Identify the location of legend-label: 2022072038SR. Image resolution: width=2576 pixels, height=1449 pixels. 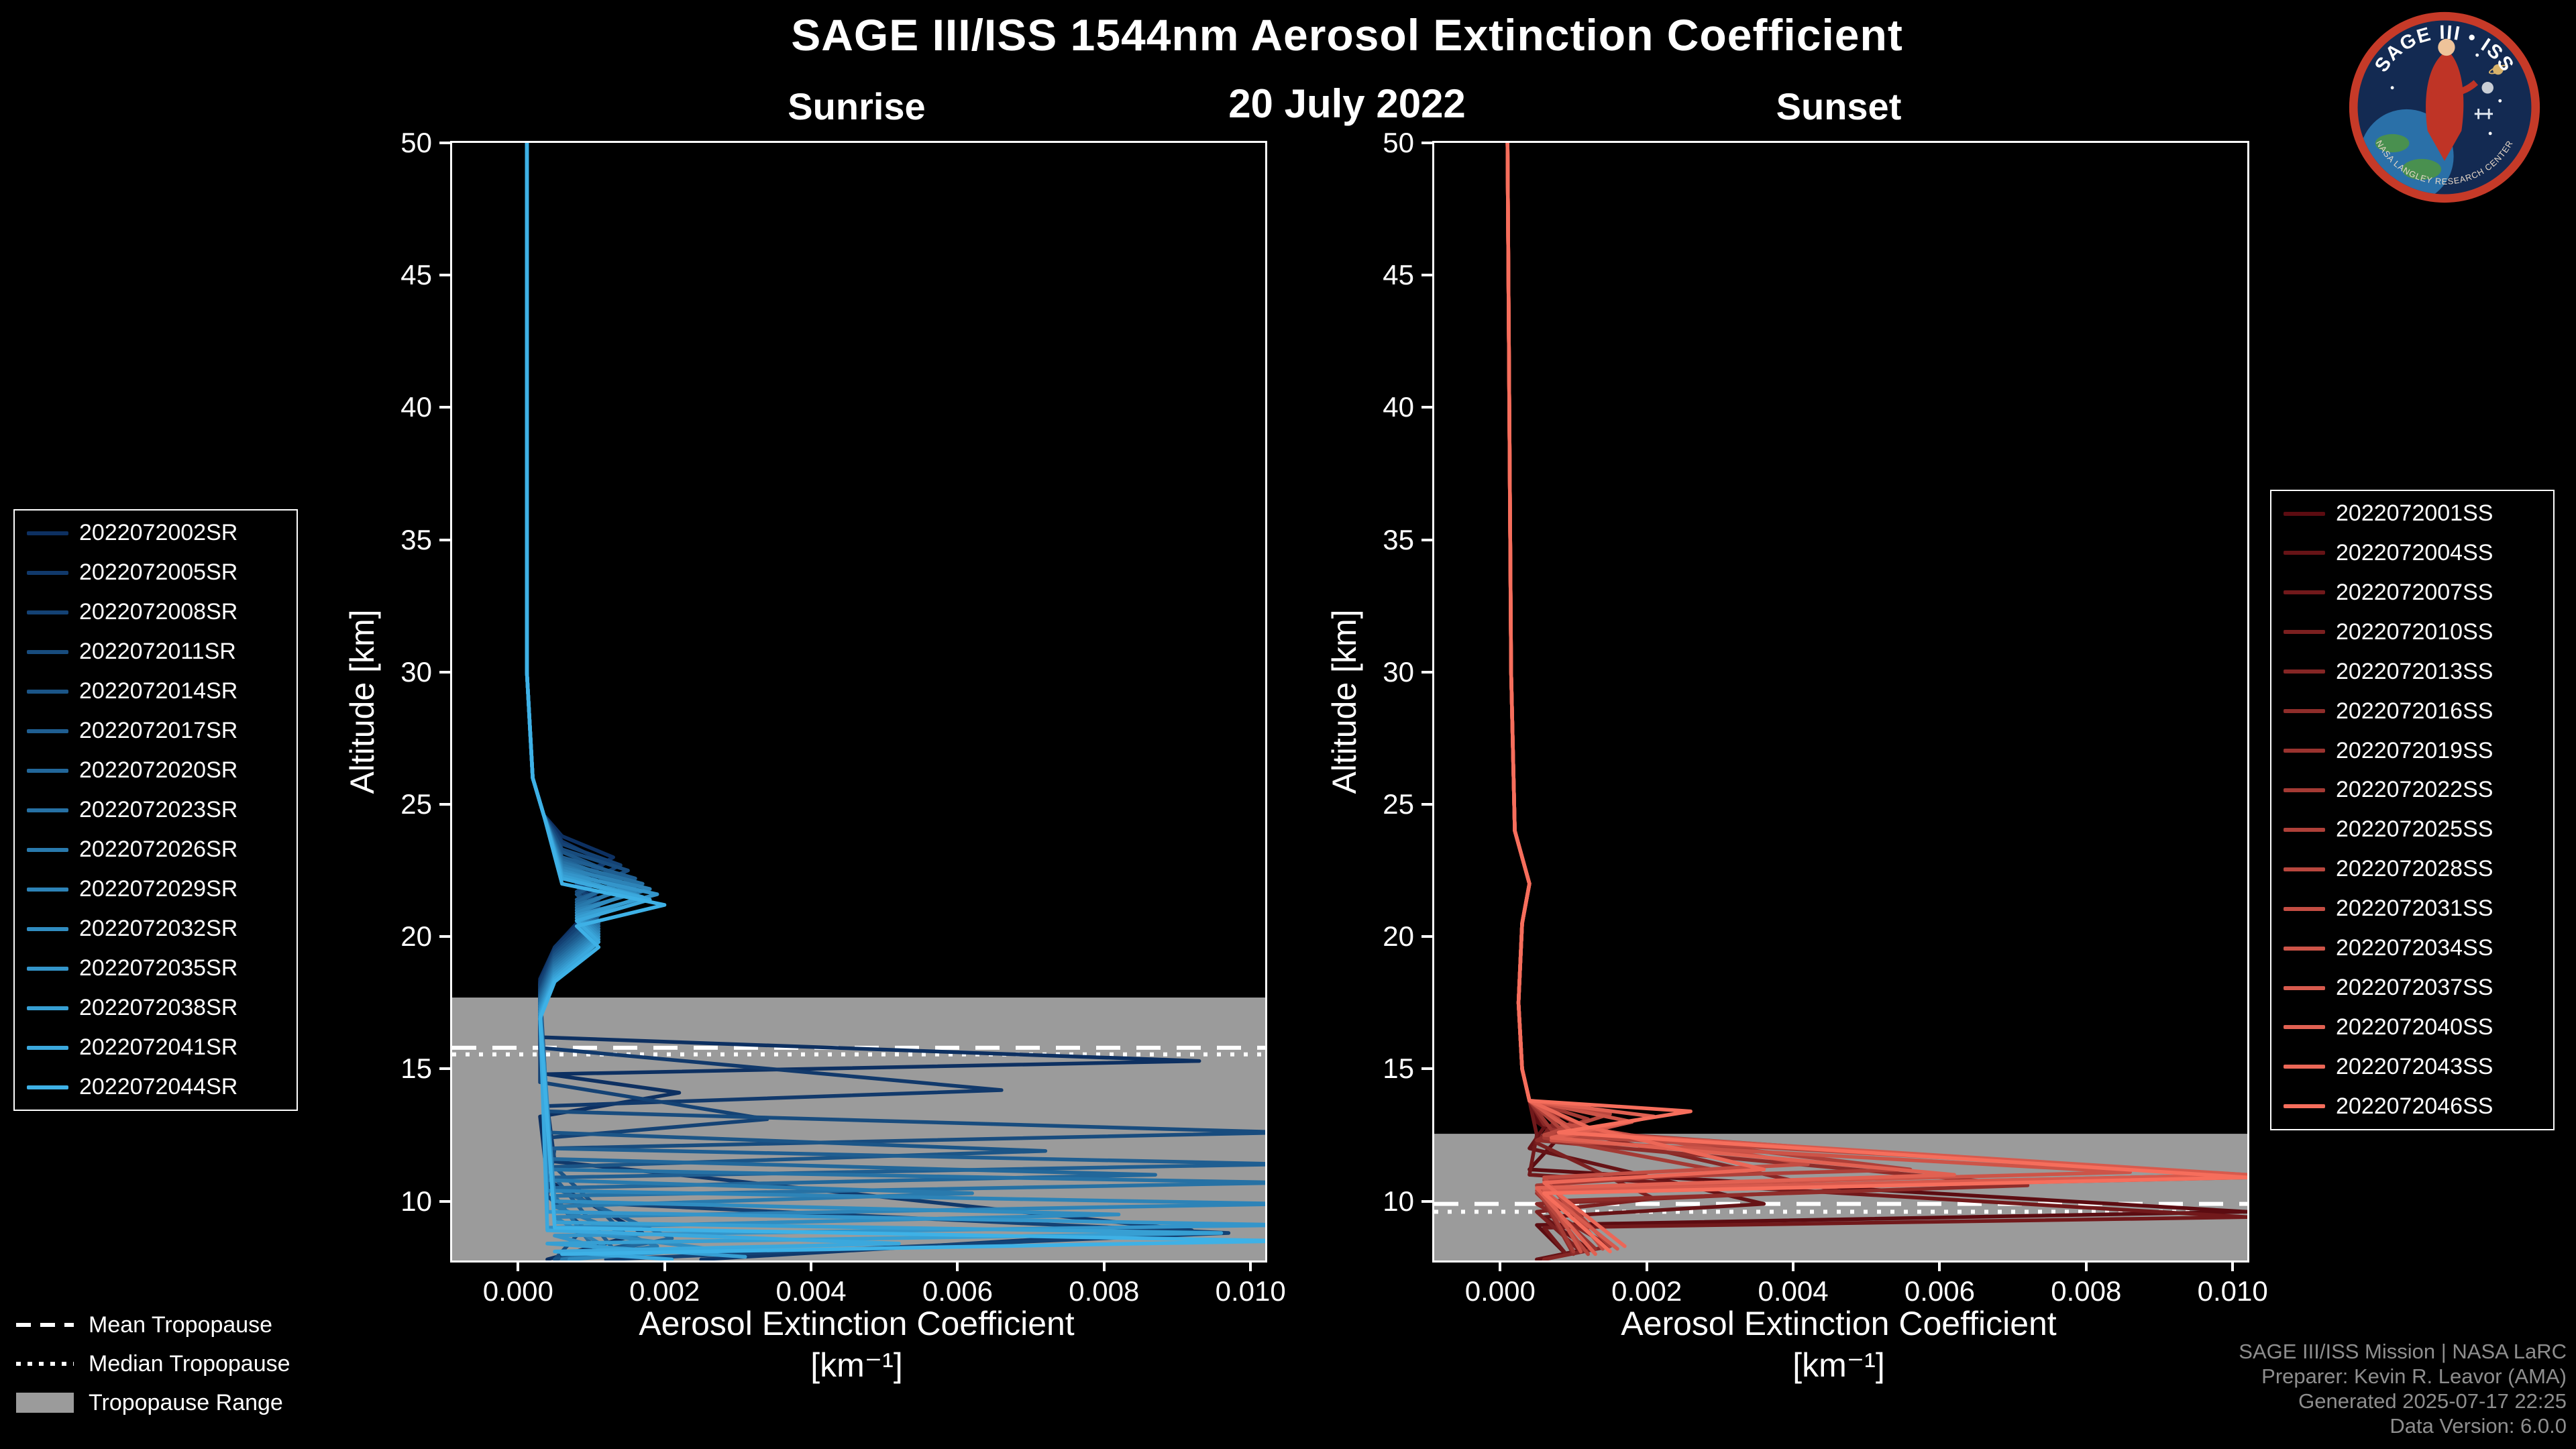
(158, 1007).